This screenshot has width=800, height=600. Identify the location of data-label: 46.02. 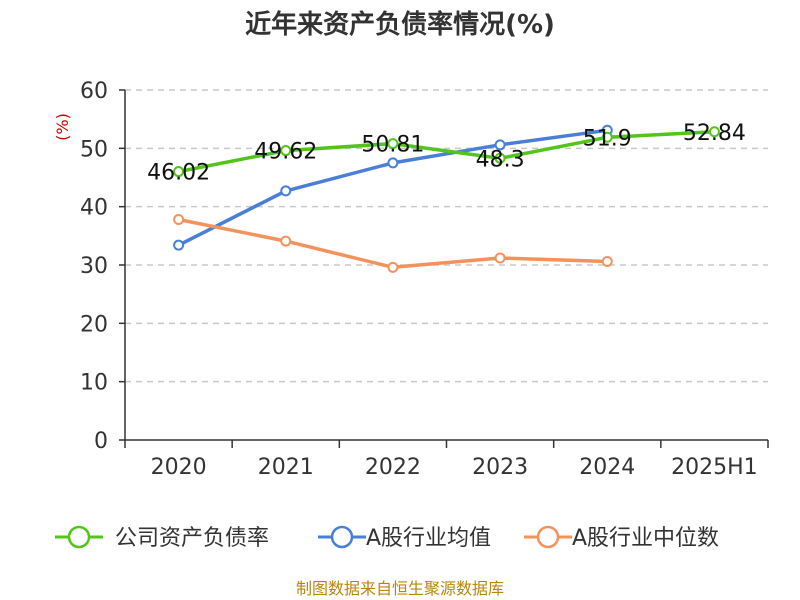
(178, 173).